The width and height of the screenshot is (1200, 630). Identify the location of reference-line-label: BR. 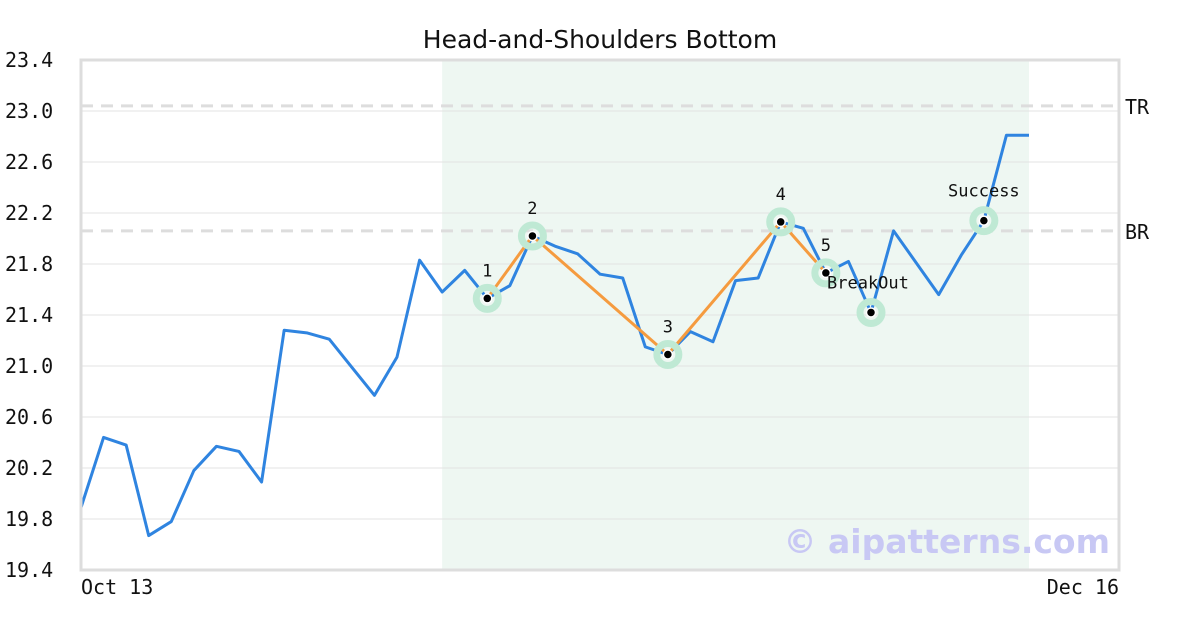
(1137, 232).